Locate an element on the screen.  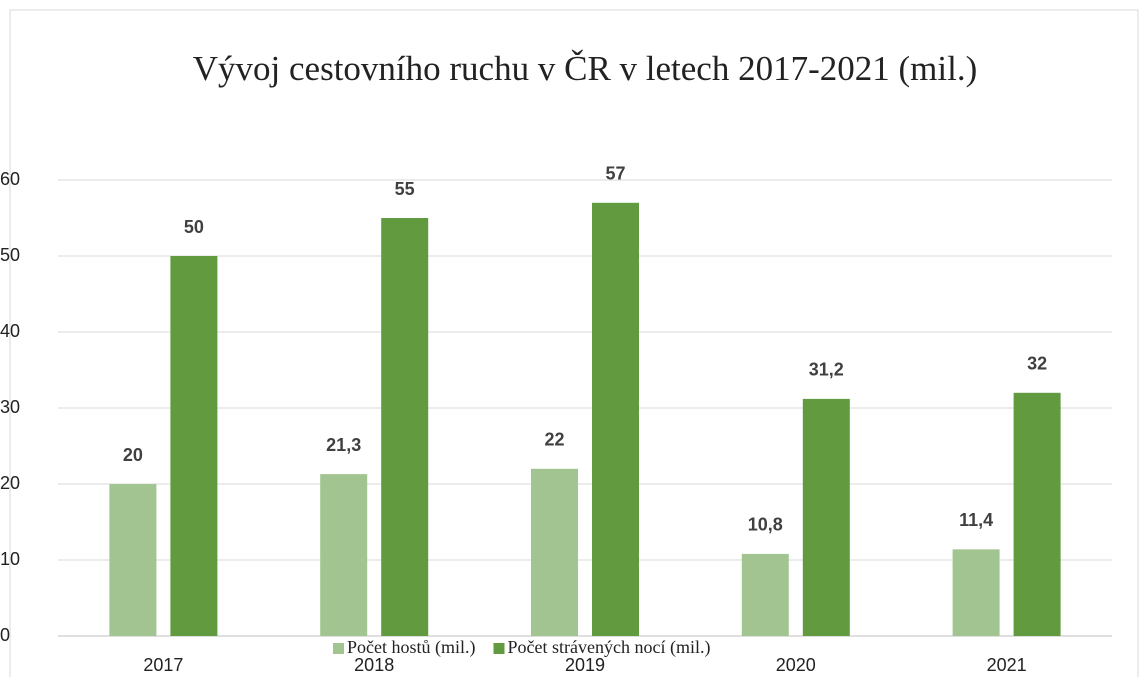
legend-label: Počet strávených nocí (mil.) is located at coordinates (609, 647).